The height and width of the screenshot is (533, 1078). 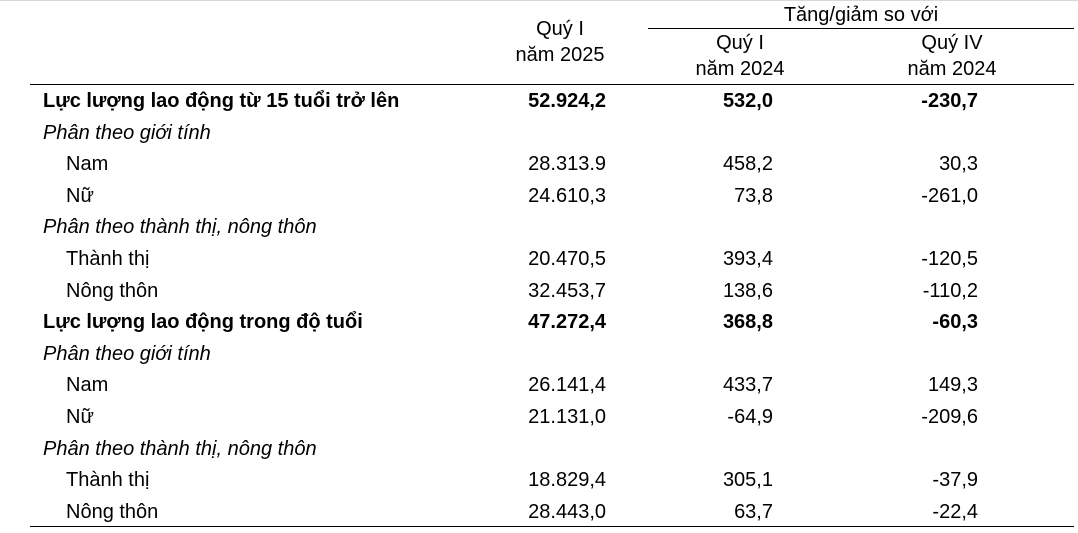 What do you see at coordinates (567, 416) in the screenshot?
I see `cell-q1-2025: 21.131,0` at bounding box center [567, 416].